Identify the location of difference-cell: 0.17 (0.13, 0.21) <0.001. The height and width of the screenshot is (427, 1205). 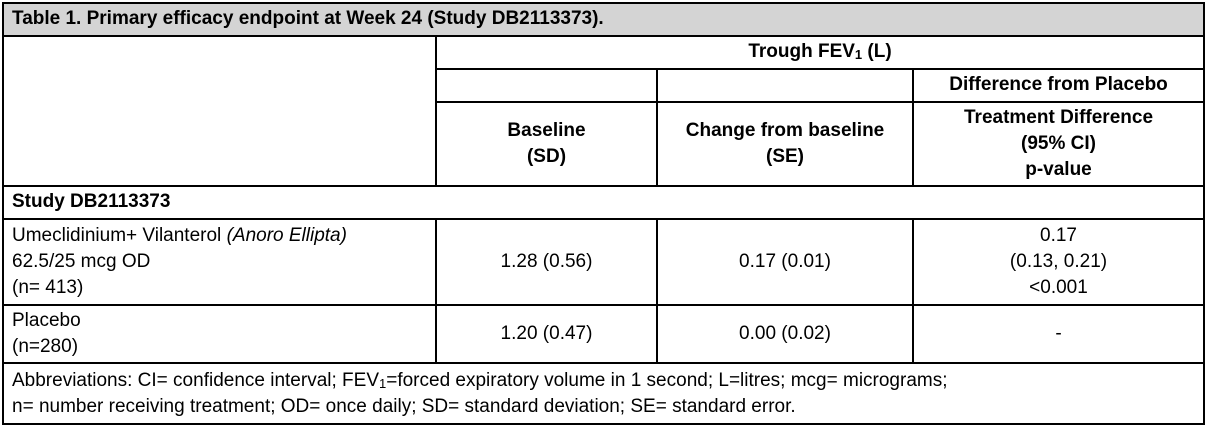
(1058, 261).